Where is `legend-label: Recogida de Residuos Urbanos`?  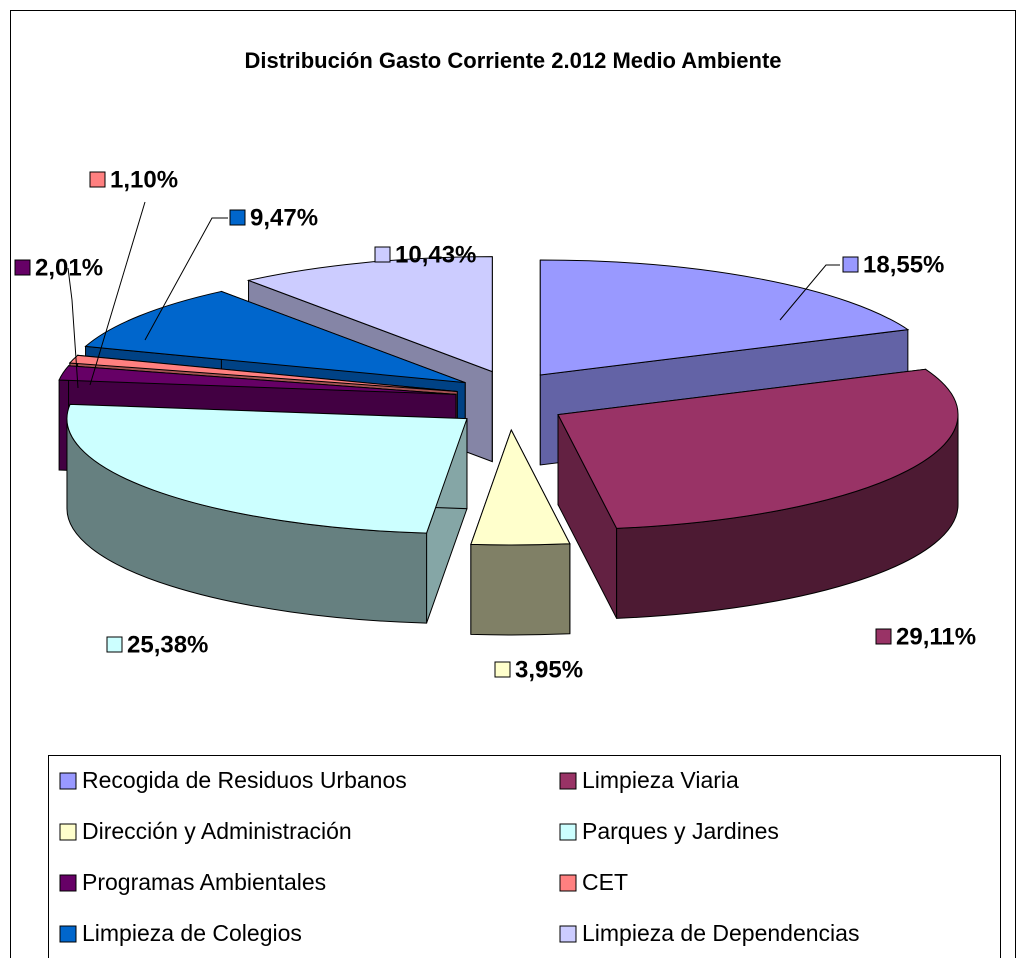
legend-label: Recogida de Residuos Urbanos is located at coordinates (244, 780).